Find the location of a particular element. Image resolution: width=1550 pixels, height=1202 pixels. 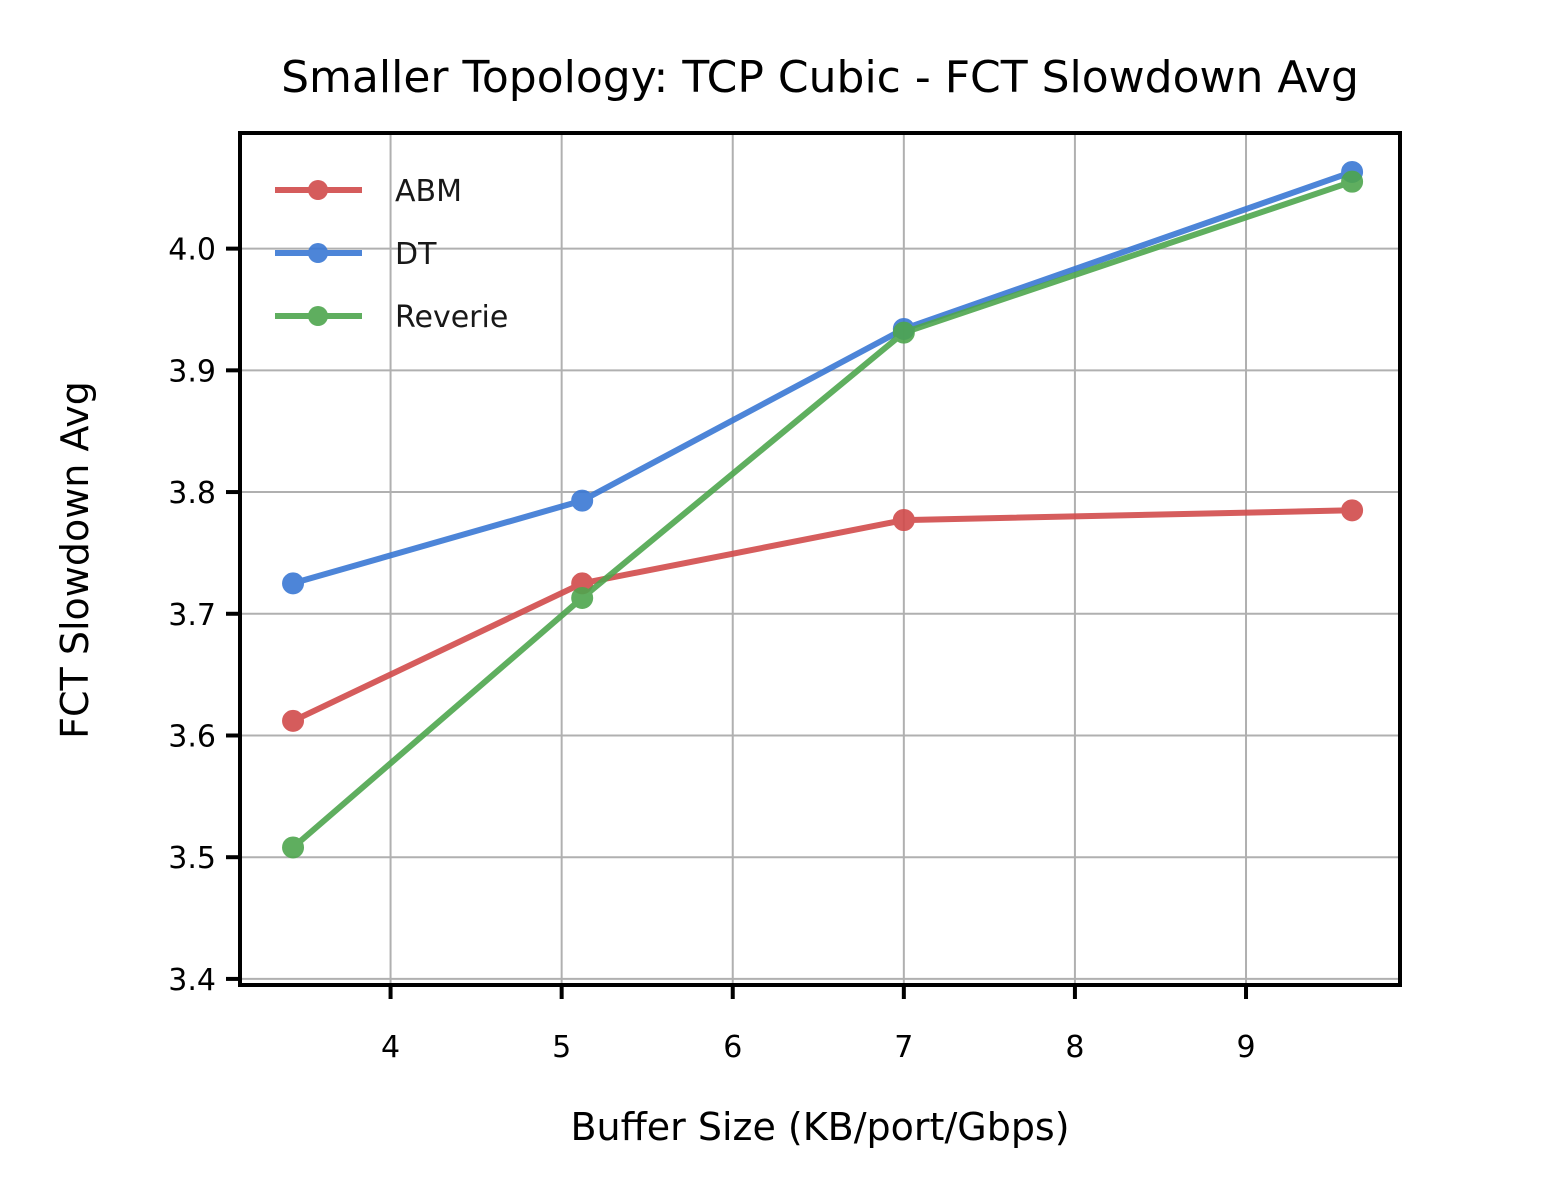

y-axis-label: FCT Slowdown Avg is located at coordinates (75, 560).